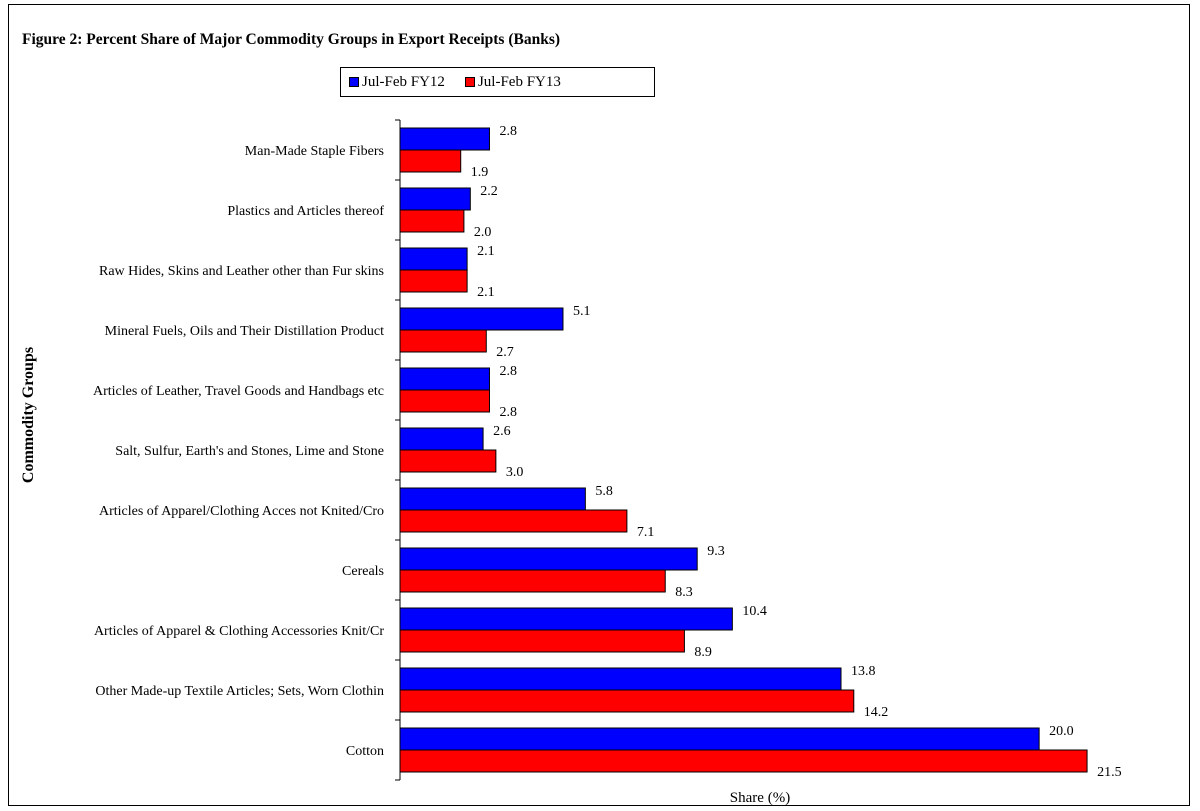 The height and width of the screenshot is (811, 1200). Describe the element at coordinates (469, 82) in the screenshot. I see `legend-swatch-fy13` at that location.